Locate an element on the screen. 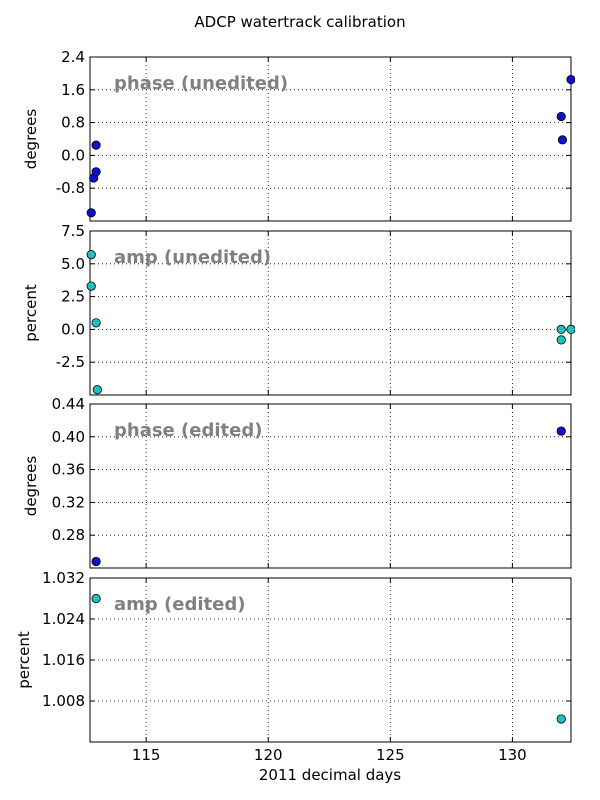 This screenshot has width=600, height=800. x-axis-label: 2011 decimal days is located at coordinates (330, 775).